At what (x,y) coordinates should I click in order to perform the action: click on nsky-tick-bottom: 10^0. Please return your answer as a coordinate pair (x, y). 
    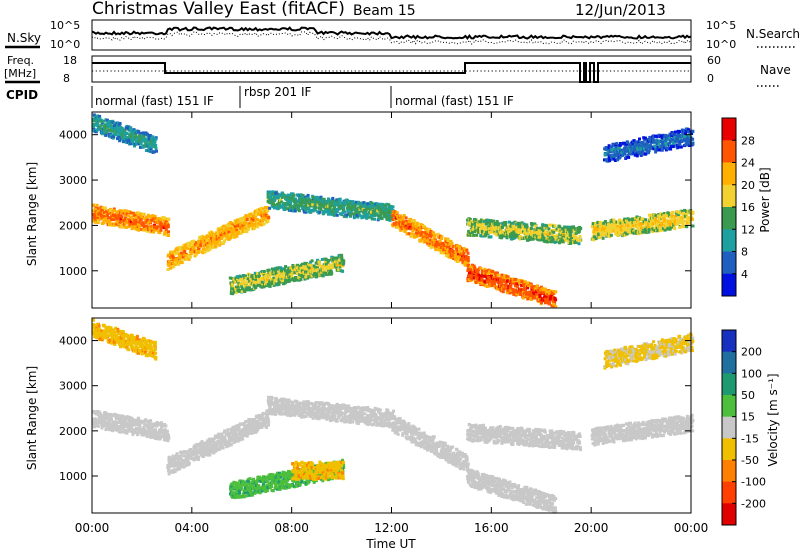
    Looking at the image, I should click on (65, 44).